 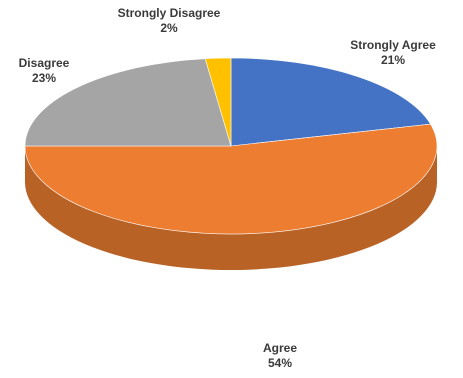 What do you see at coordinates (393, 60) in the screenshot?
I see `slice-percent-strongly-agree: 21%` at bounding box center [393, 60].